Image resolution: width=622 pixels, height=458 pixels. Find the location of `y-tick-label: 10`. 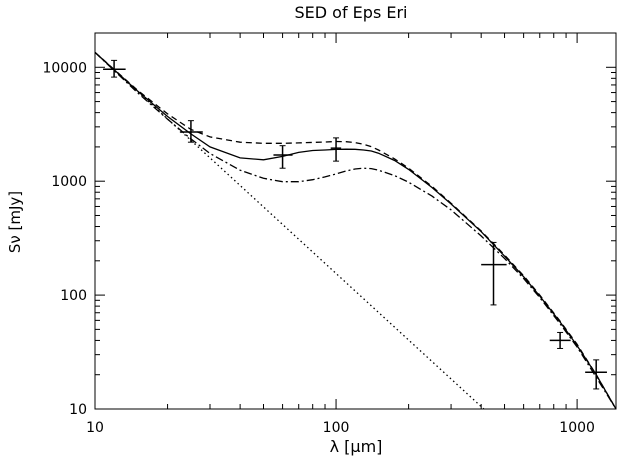

y-tick-label: 10 is located at coordinates (78, 410).